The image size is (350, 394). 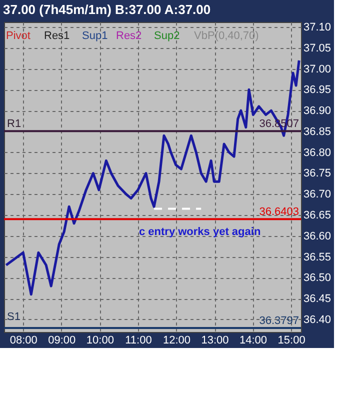 What do you see at coordinates (318, 278) in the screenshot?
I see `y-tick-label: 36.50` at bounding box center [318, 278].